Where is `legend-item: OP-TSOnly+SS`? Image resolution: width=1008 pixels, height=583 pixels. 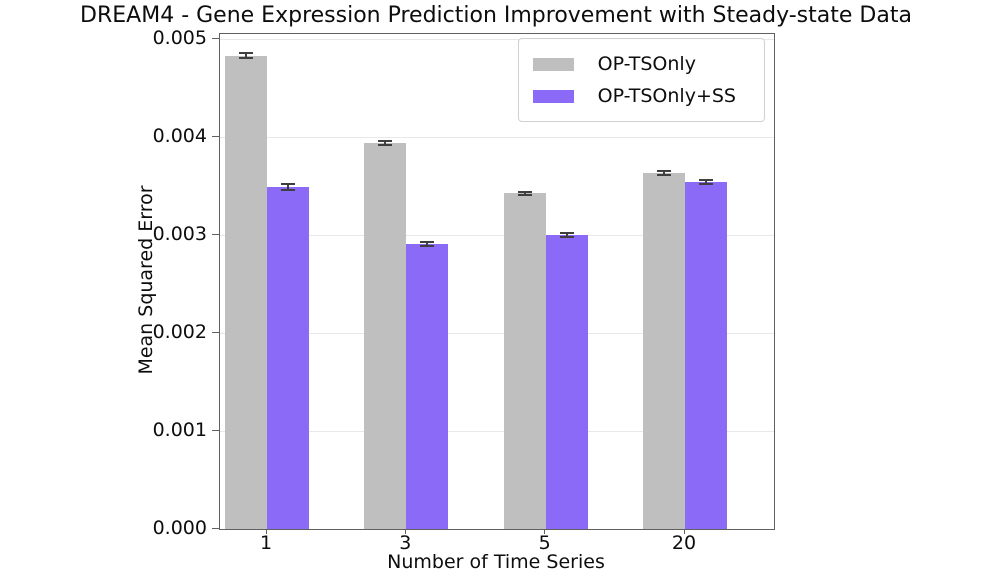
legend-item: OP-TSOnly+SS is located at coordinates (641, 96).